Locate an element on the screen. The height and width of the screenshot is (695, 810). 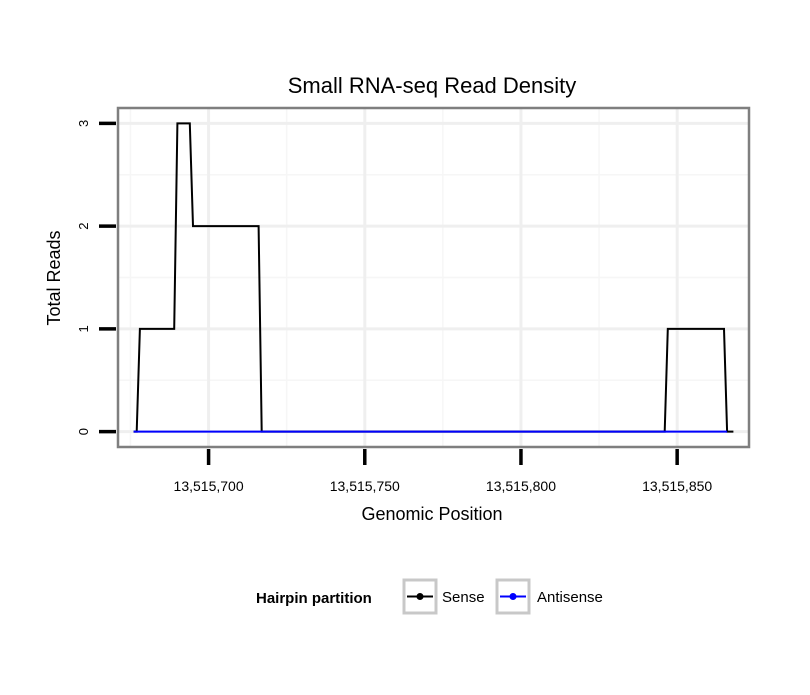
chart-title: Small RNA-seq Read Density is located at coordinates (432, 85).